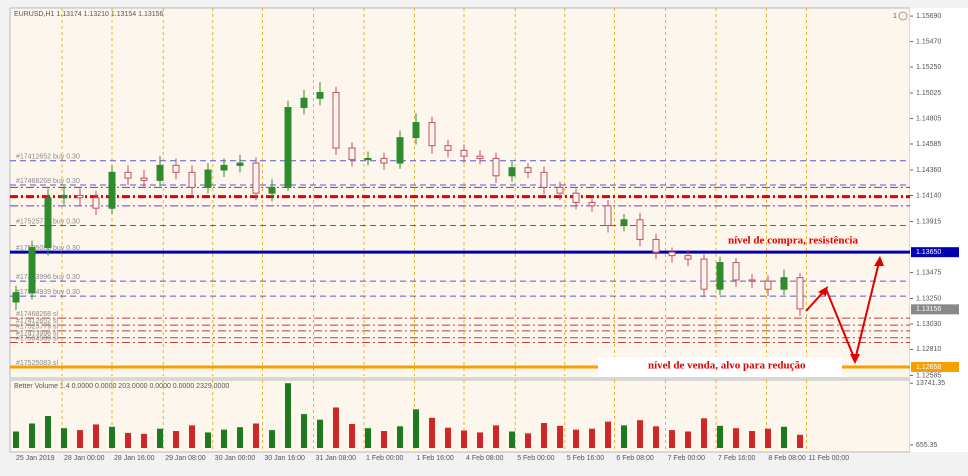 The image size is (968, 476). I want to click on x-tick-label: 28 Jan 16:00, so click(134, 458).